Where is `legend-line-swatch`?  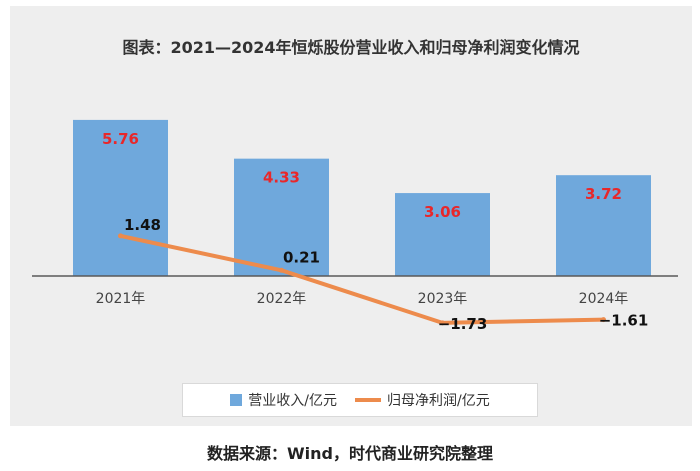
legend-line-swatch is located at coordinates (368, 400).